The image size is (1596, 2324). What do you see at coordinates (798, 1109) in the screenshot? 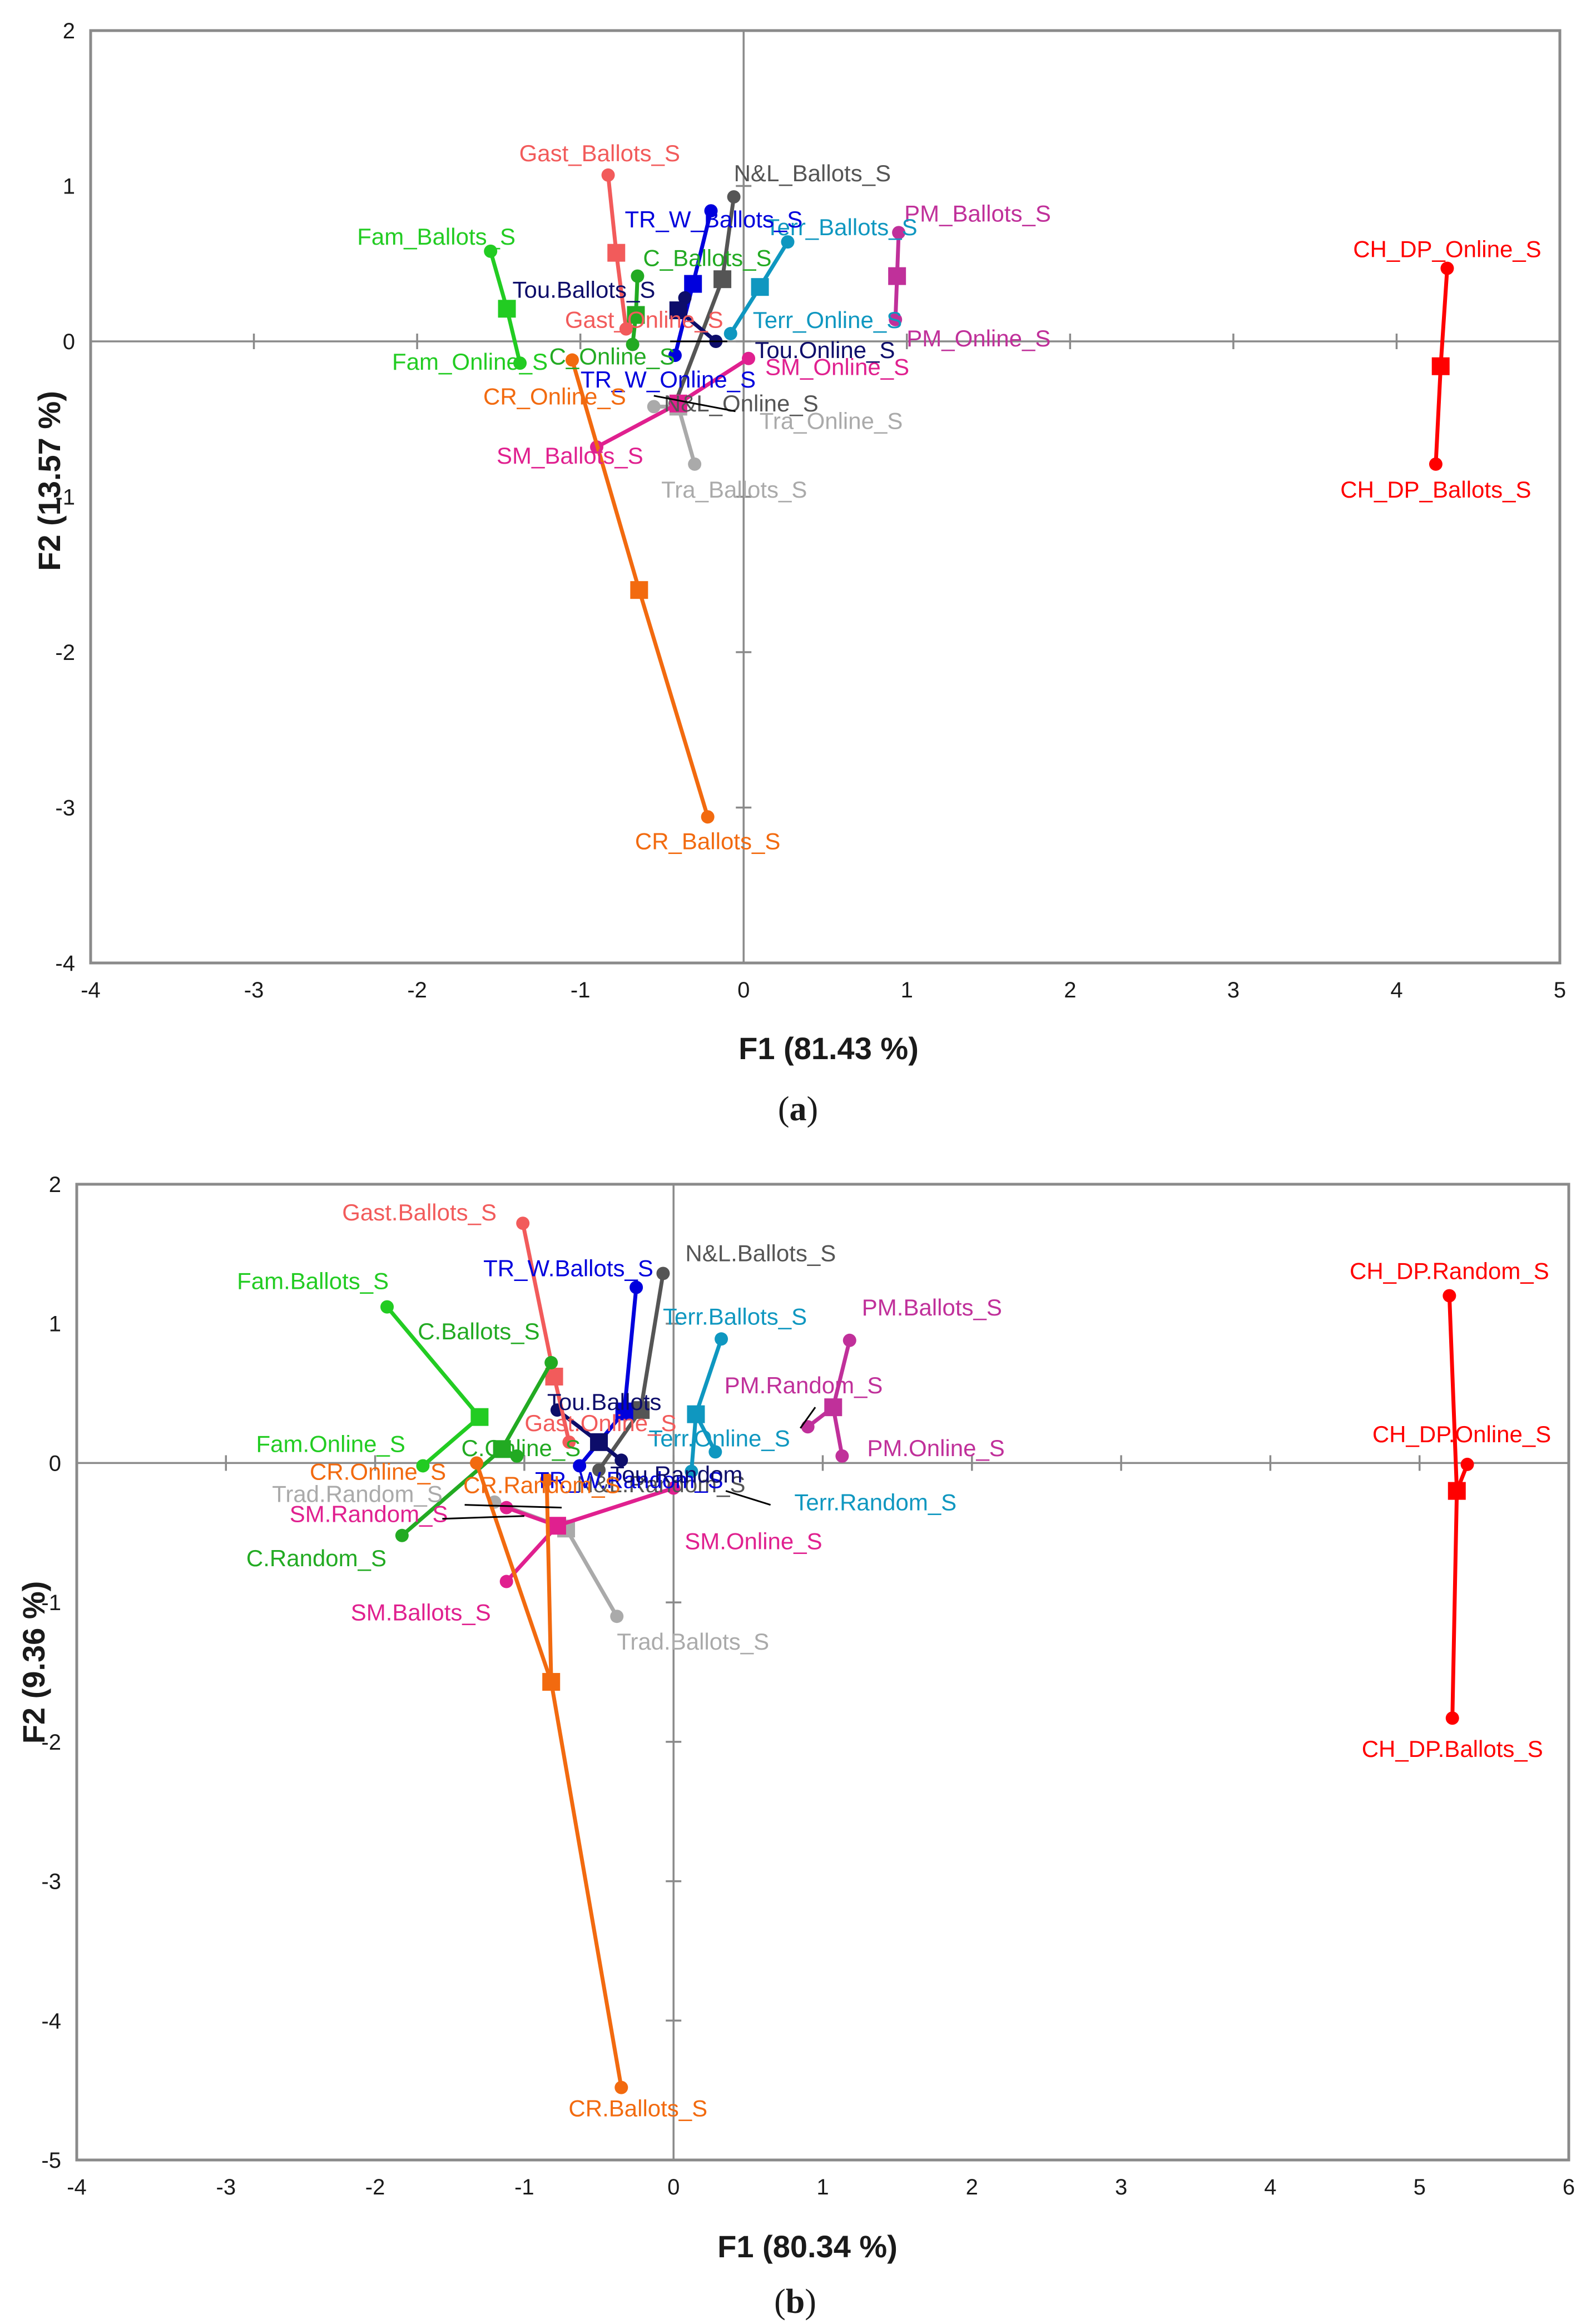
I see `caption-a: (a)` at bounding box center [798, 1109].